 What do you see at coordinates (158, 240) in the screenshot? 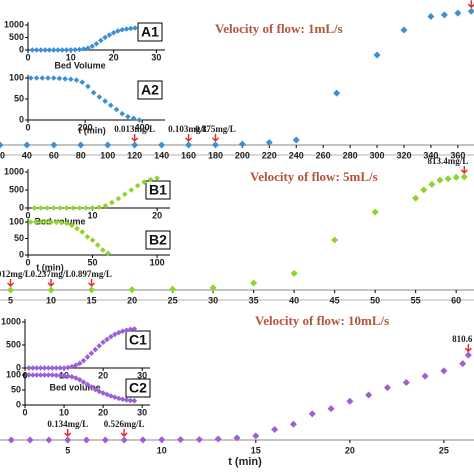
I see `inset-label: B2` at bounding box center [158, 240].